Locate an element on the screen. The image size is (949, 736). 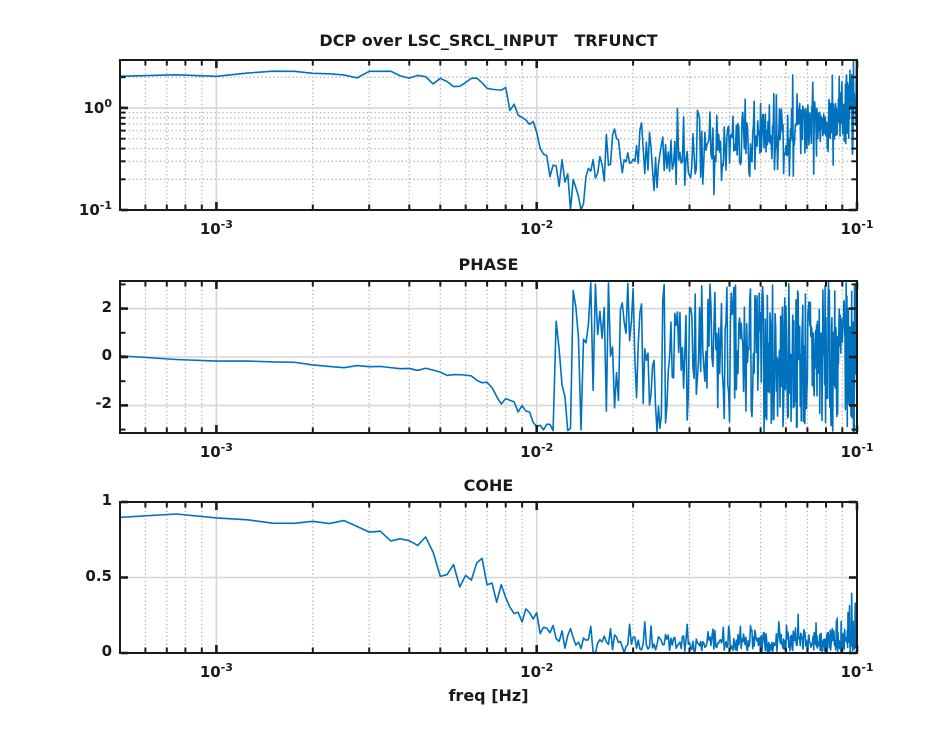
y-tick-label-phase: -2 is located at coordinates (103, 403).